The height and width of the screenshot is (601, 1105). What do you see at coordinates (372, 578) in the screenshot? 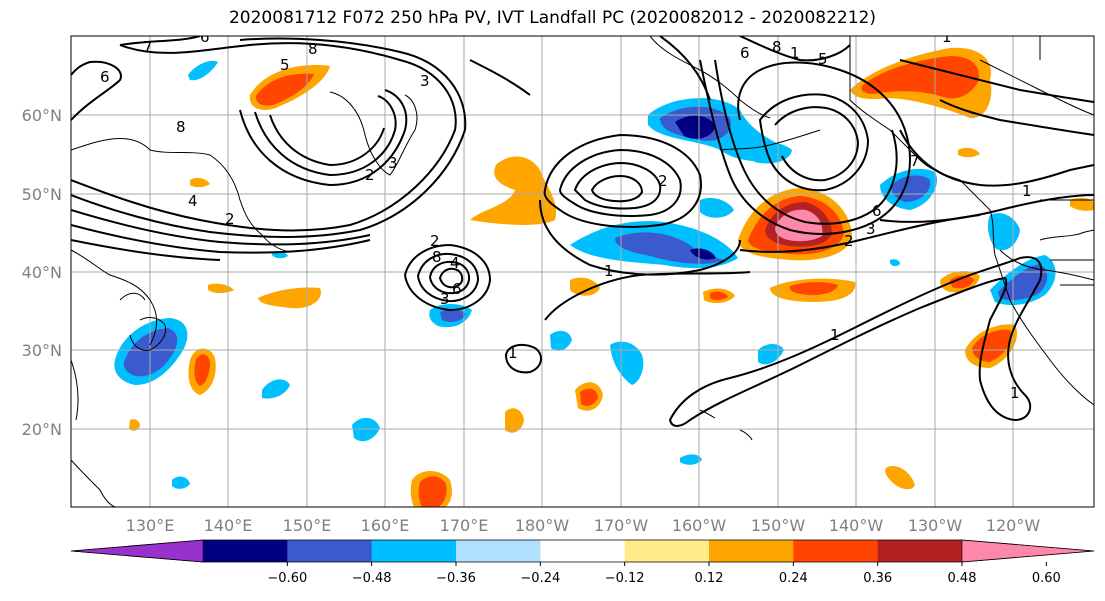
I see `colorbar-tick-label: −0.48` at bounding box center [372, 578].